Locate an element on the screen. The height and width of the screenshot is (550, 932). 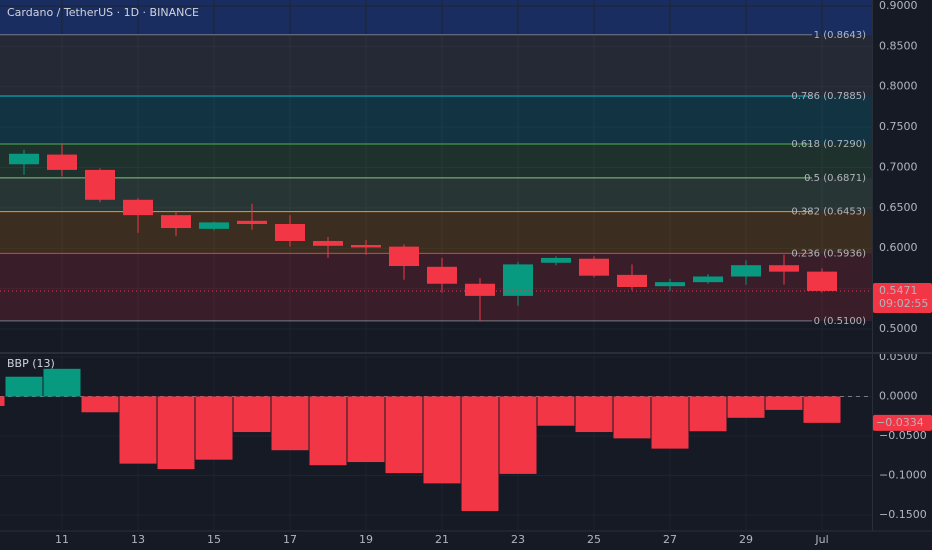
fib-label: 0.5 (0.6871) is located at coordinates (835, 178).